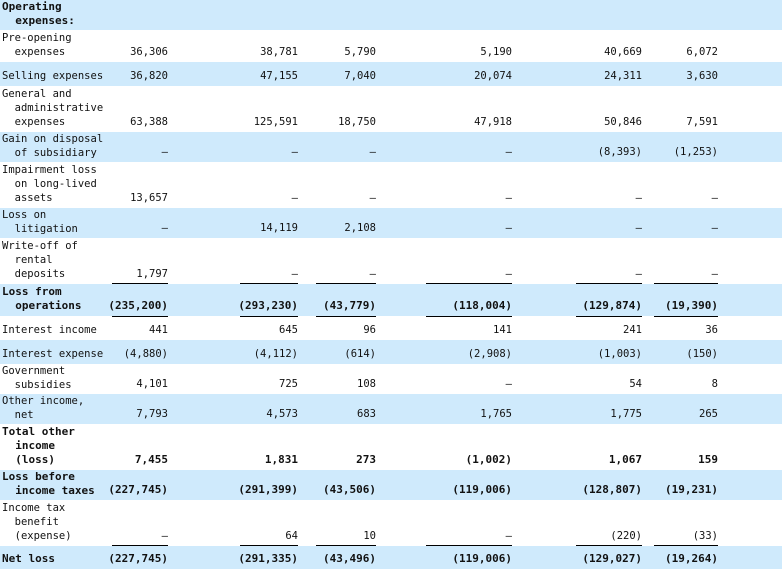 This screenshot has width=782, height=569. What do you see at coordinates (357, 122) in the screenshot?
I see `value-cell: 18,750` at bounding box center [357, 122].